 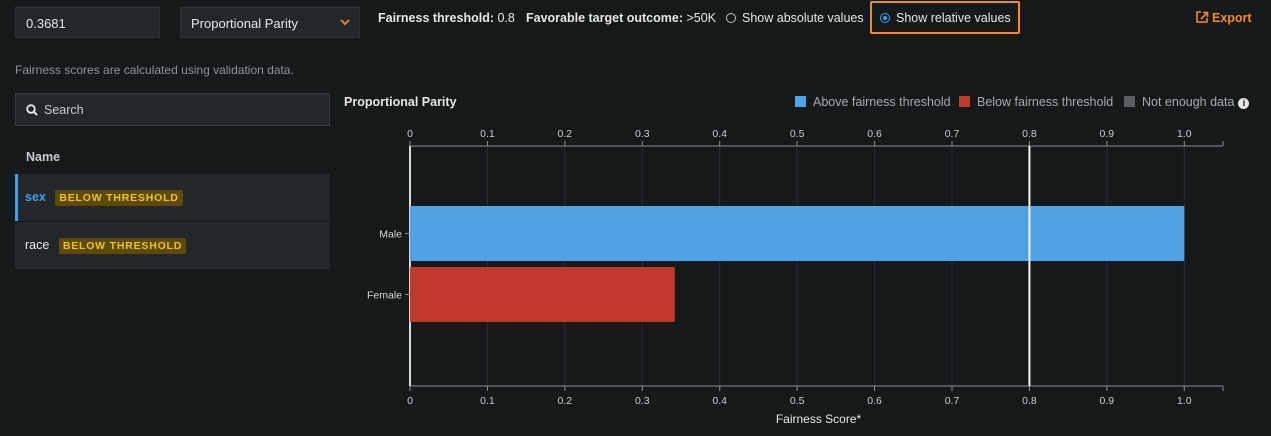 What do you see at coordinates (487, 401) in the screenshot?
I see `tick-label-bottom: 0.1` at bounding box center [487, 401].